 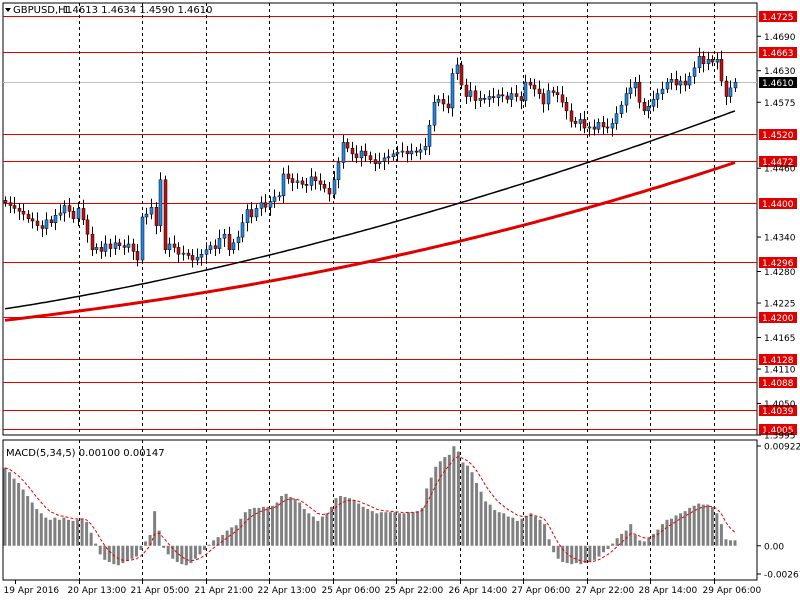 I want to click on price-tick-label: 1.4630, so click(x=780, y=72).